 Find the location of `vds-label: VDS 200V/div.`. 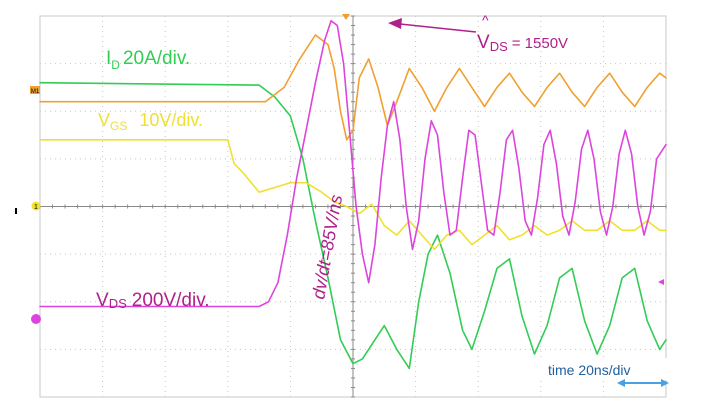

vds-label: VDS 200V/div. is located at coordinates (153, 300).